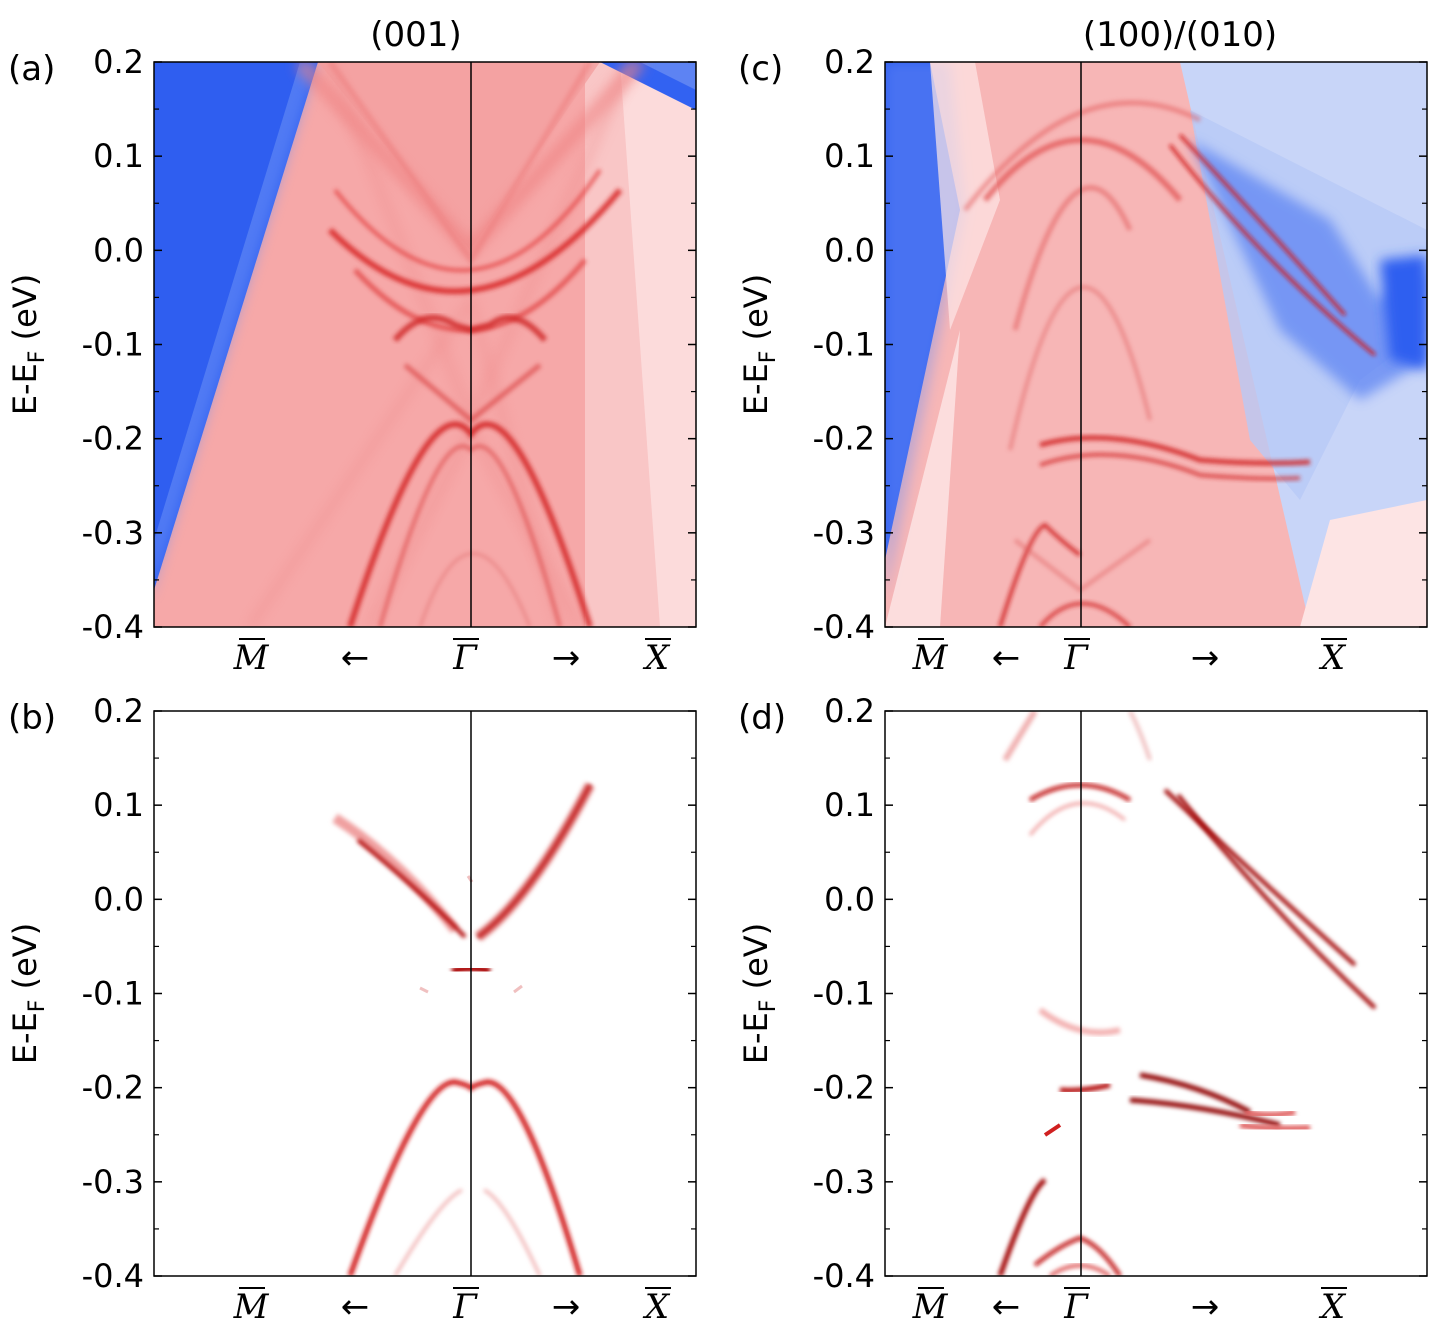 Image resolution: width=1440 pixels, height=1329 pixels. What do you see at coordinates (113, 439) in the screenshot?
I see `panel-a-ytick-label: -0.2` at bounding box center [113, 439].